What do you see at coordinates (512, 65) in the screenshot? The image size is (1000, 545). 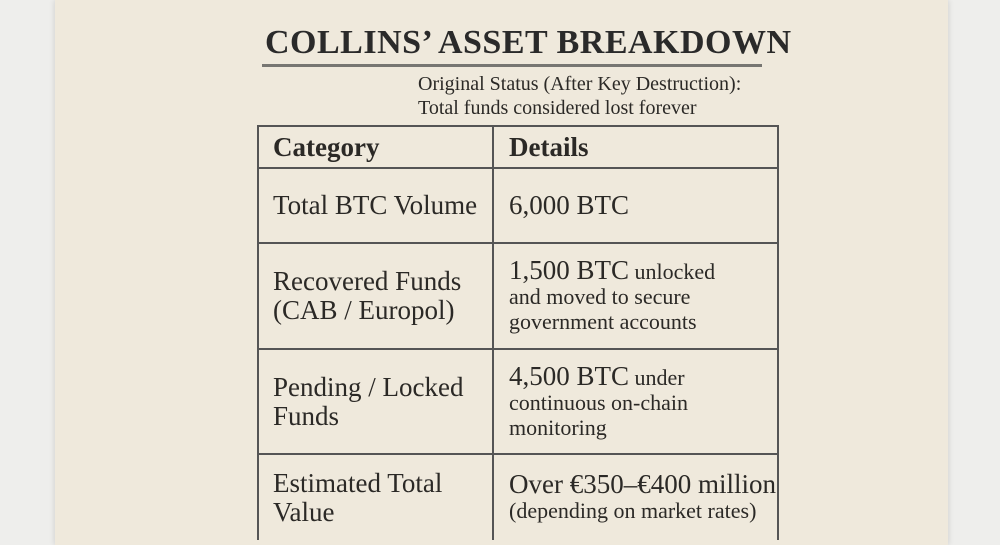 I see `title-underline` at bounding box center [512, 65].